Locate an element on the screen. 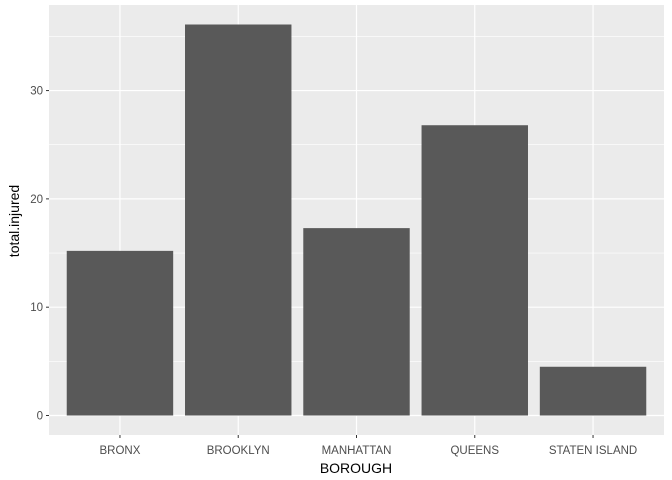  x-axis-title: BOROUGH is located at coordinates (356, 468).